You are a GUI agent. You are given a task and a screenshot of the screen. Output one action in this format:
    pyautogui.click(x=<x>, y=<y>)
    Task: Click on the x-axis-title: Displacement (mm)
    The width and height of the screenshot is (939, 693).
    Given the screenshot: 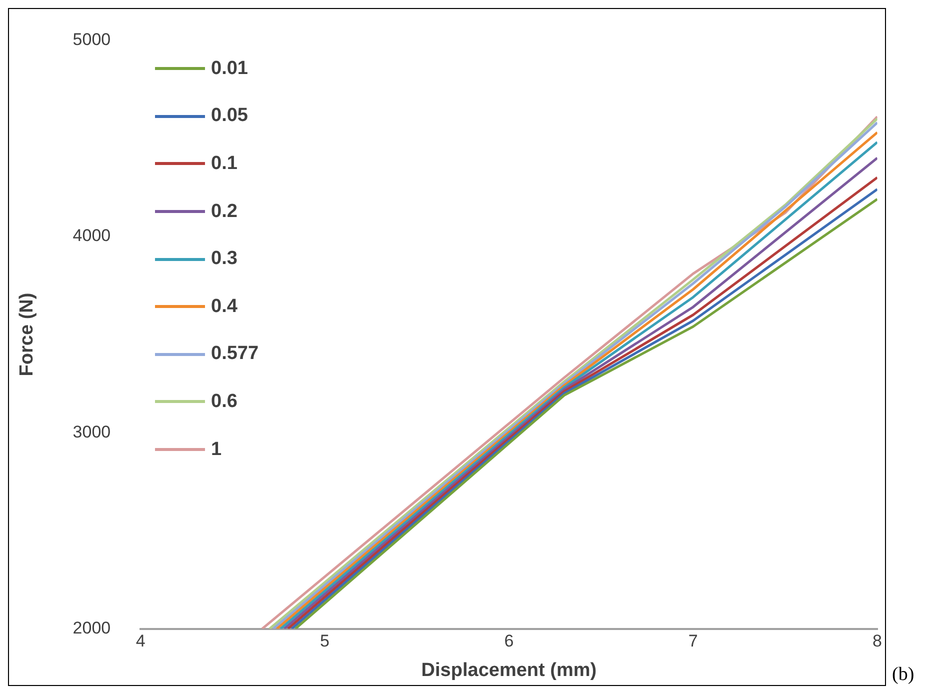 What is the action you would take?
    pyautogui.click(x=509, y=670)
    